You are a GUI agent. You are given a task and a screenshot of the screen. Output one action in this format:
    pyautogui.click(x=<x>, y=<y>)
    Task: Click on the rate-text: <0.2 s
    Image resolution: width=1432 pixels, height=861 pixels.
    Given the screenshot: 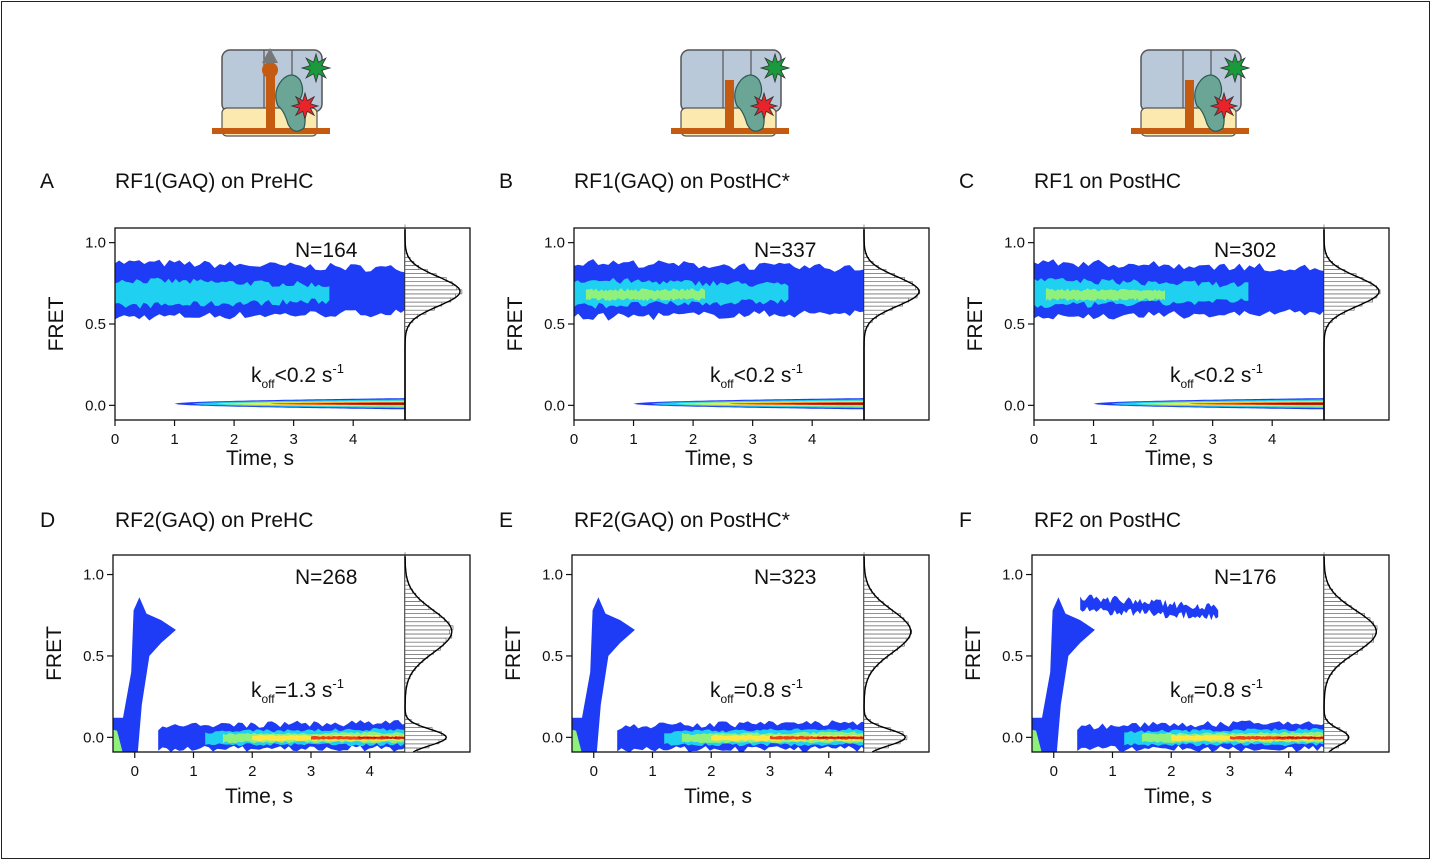 What is the action you would take?
    pyautogui.click(x=1223, y=375)
    